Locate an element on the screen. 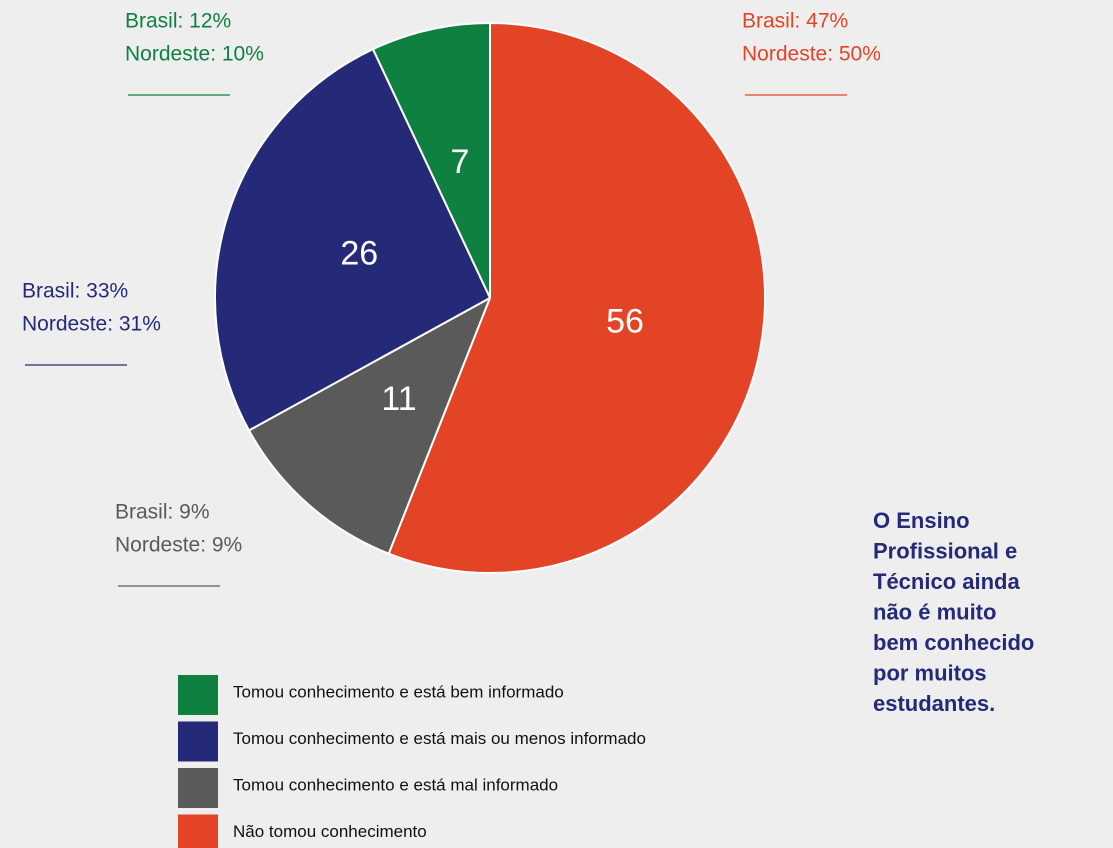 This screenshot has height=848, width=1113. slice-annotation: Brasil: 12% is located at coordinates (178, 21).